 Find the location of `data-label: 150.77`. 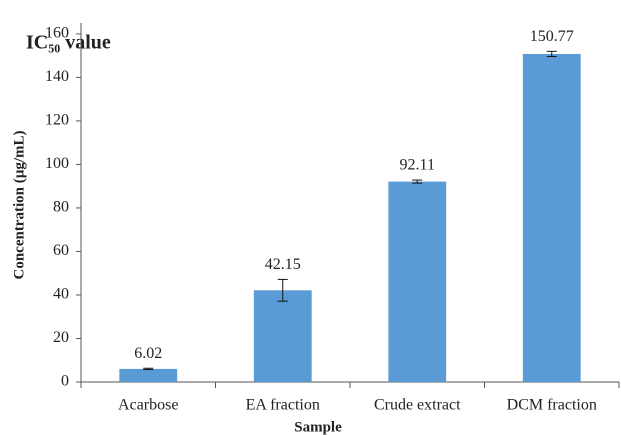

data-label: 150.77 is located at coordinates (552, 36).